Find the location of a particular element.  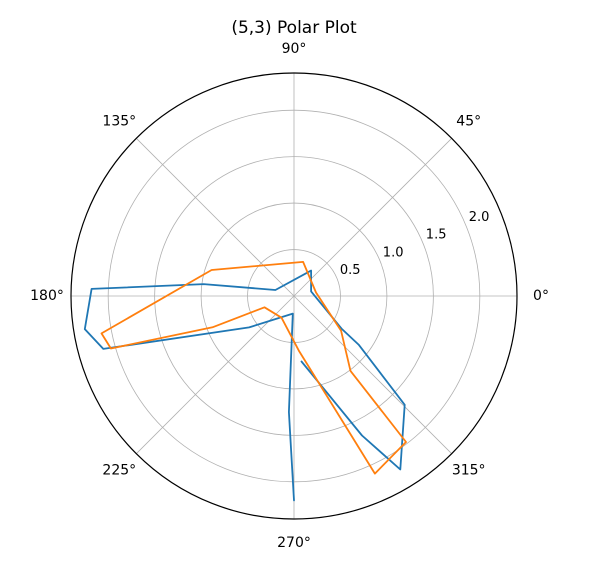

angular-tick-label: 180° is located at coordinates (47, 296).